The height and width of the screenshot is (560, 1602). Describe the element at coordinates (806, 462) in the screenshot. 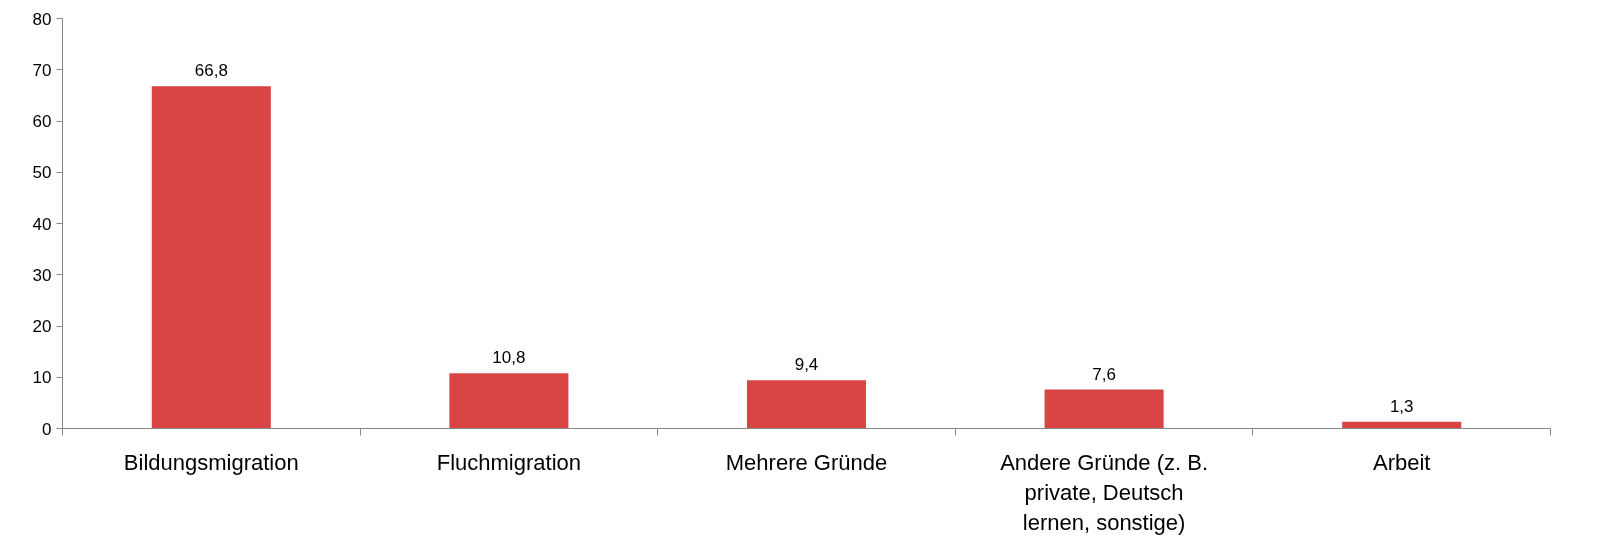

I see `x-tick-label: Mehrere Gründe` at that location.